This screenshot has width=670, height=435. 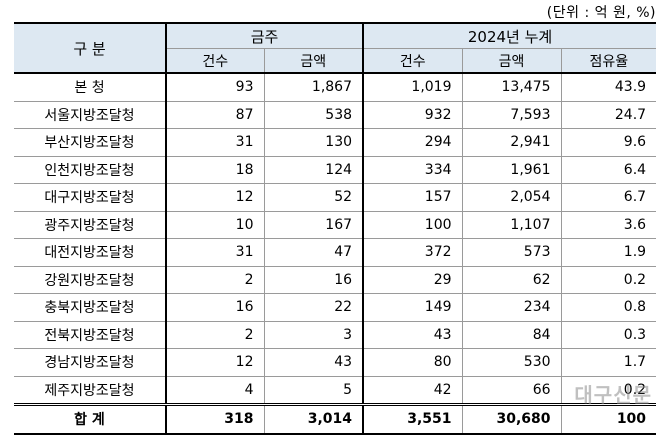 What do you see at coordinates (313, 87) in the screenshot?
I see `row-weekly-amount: 1,867` at bounding box center [313, 87].